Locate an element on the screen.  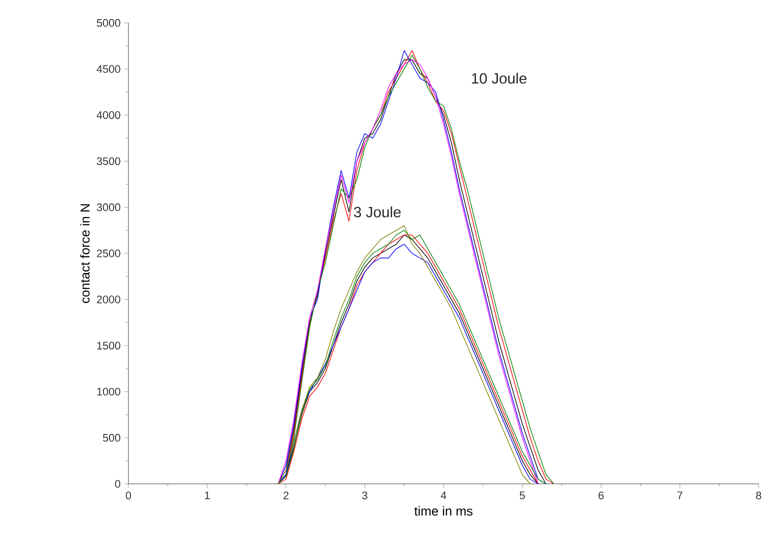
x-tick-label: 0 is located at coordinates (129, 496).